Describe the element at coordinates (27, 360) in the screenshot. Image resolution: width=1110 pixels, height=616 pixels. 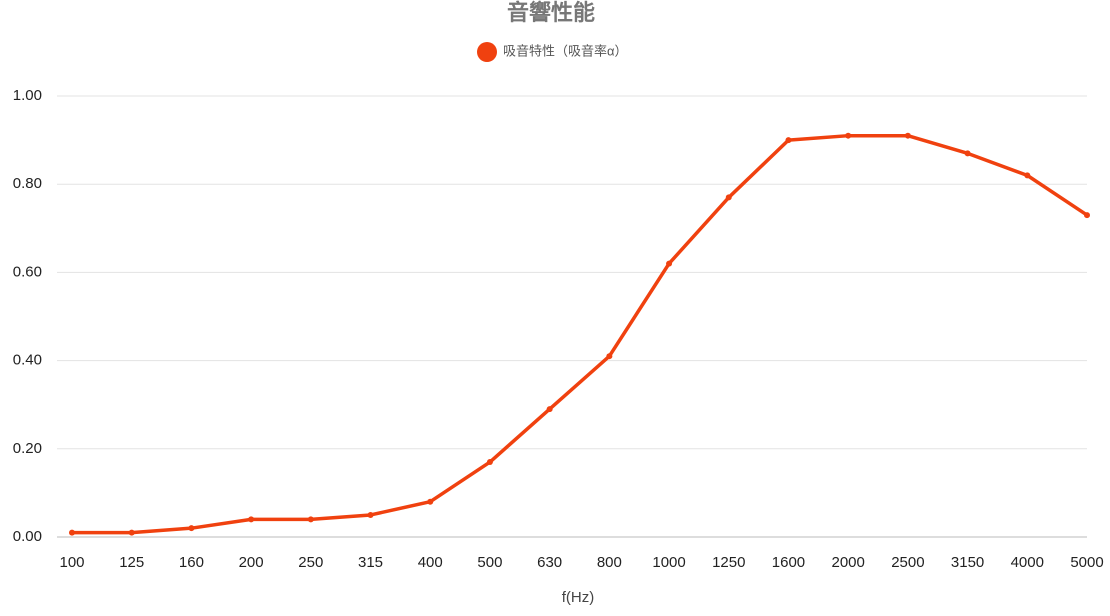
I see `y-tick-label: 0.40` at that location.